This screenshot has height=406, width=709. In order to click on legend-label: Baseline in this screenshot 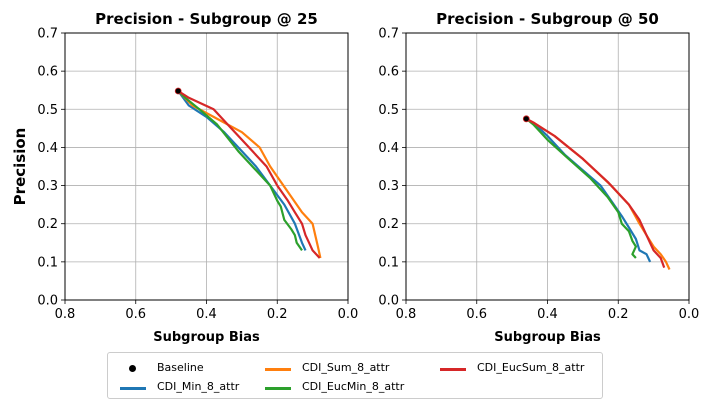, I will do `click(180, 367)`.